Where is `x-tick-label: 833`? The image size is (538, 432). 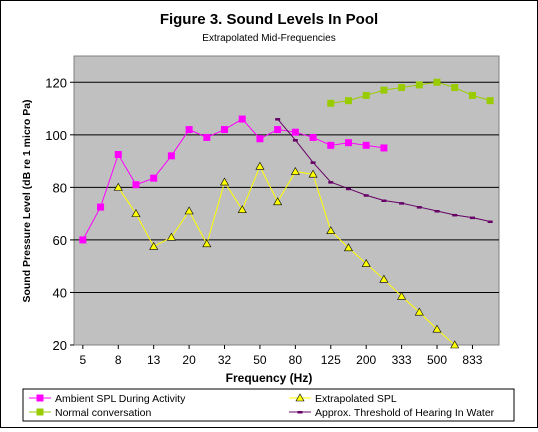
x-tick-label: 833 is located at coordinates (472, 360).